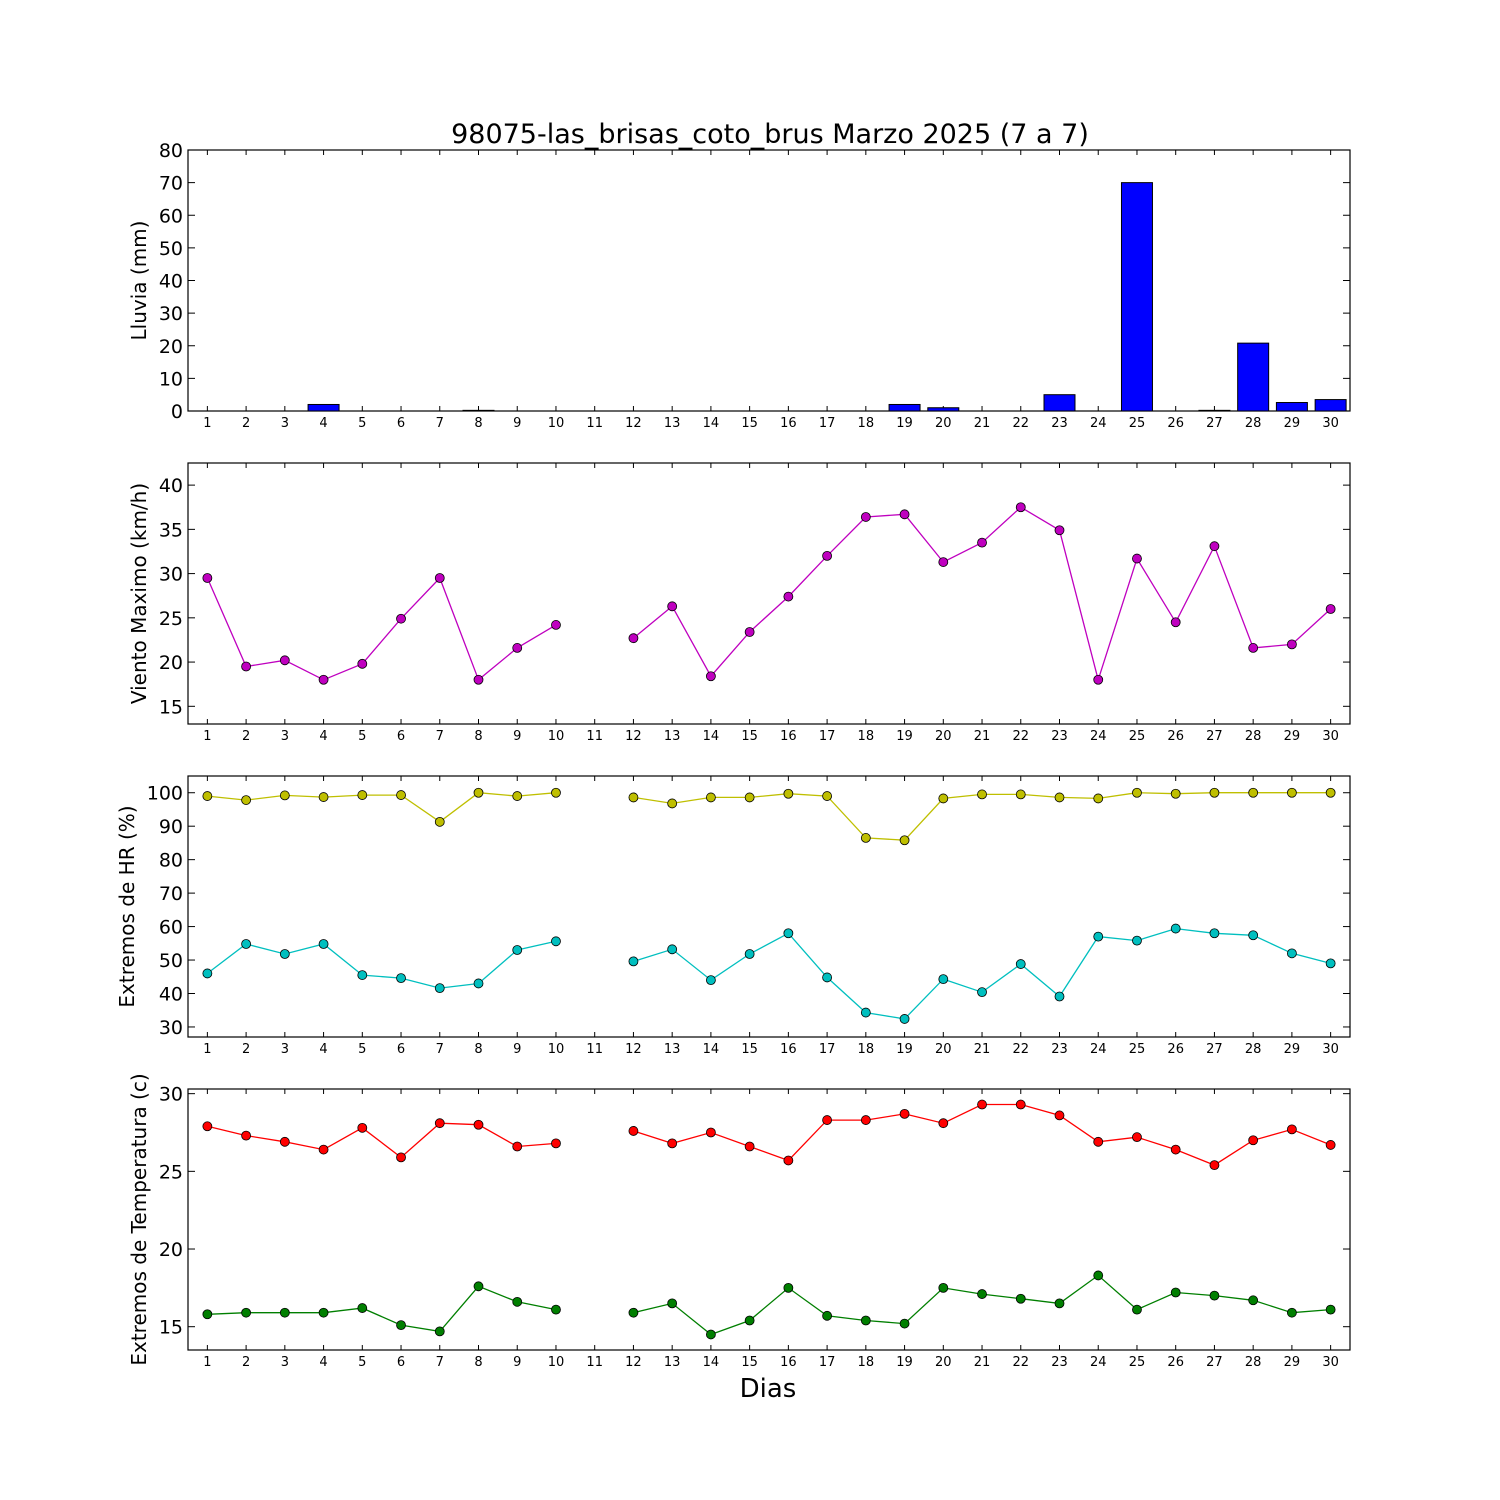 This screenshot has height=1500, width=1500. What do you see at coordinates (171, 1172) in the screenshot?
I see `y-tick-label: 25` at bounding box center [171, 1172].